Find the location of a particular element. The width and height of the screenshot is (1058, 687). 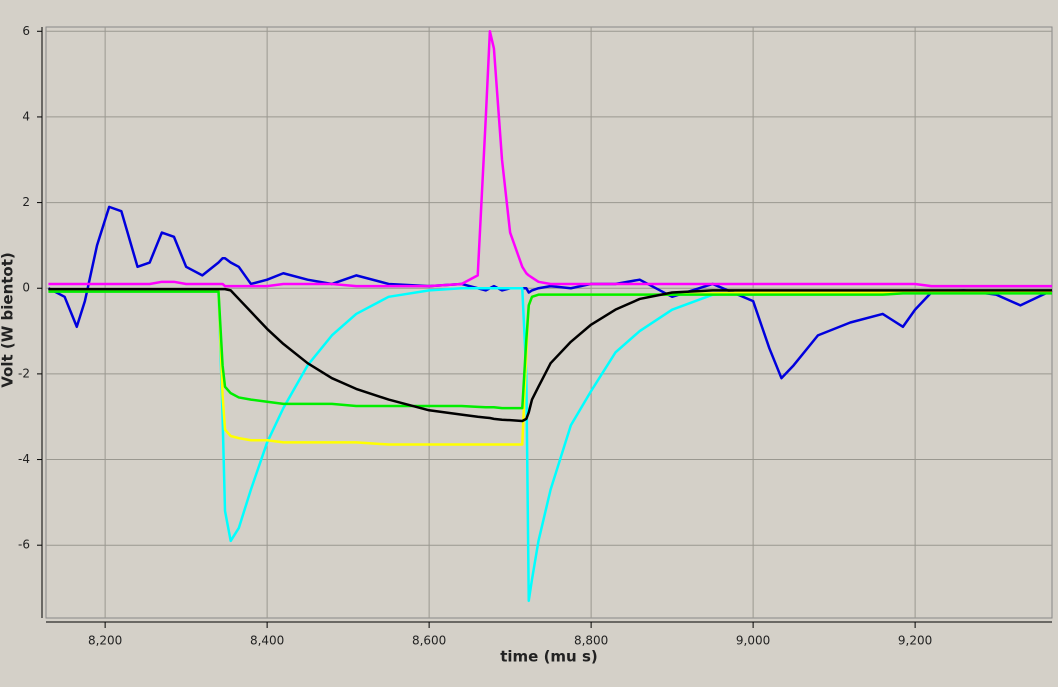

y-tick-label: -6 is located at coordinates (24, 545).